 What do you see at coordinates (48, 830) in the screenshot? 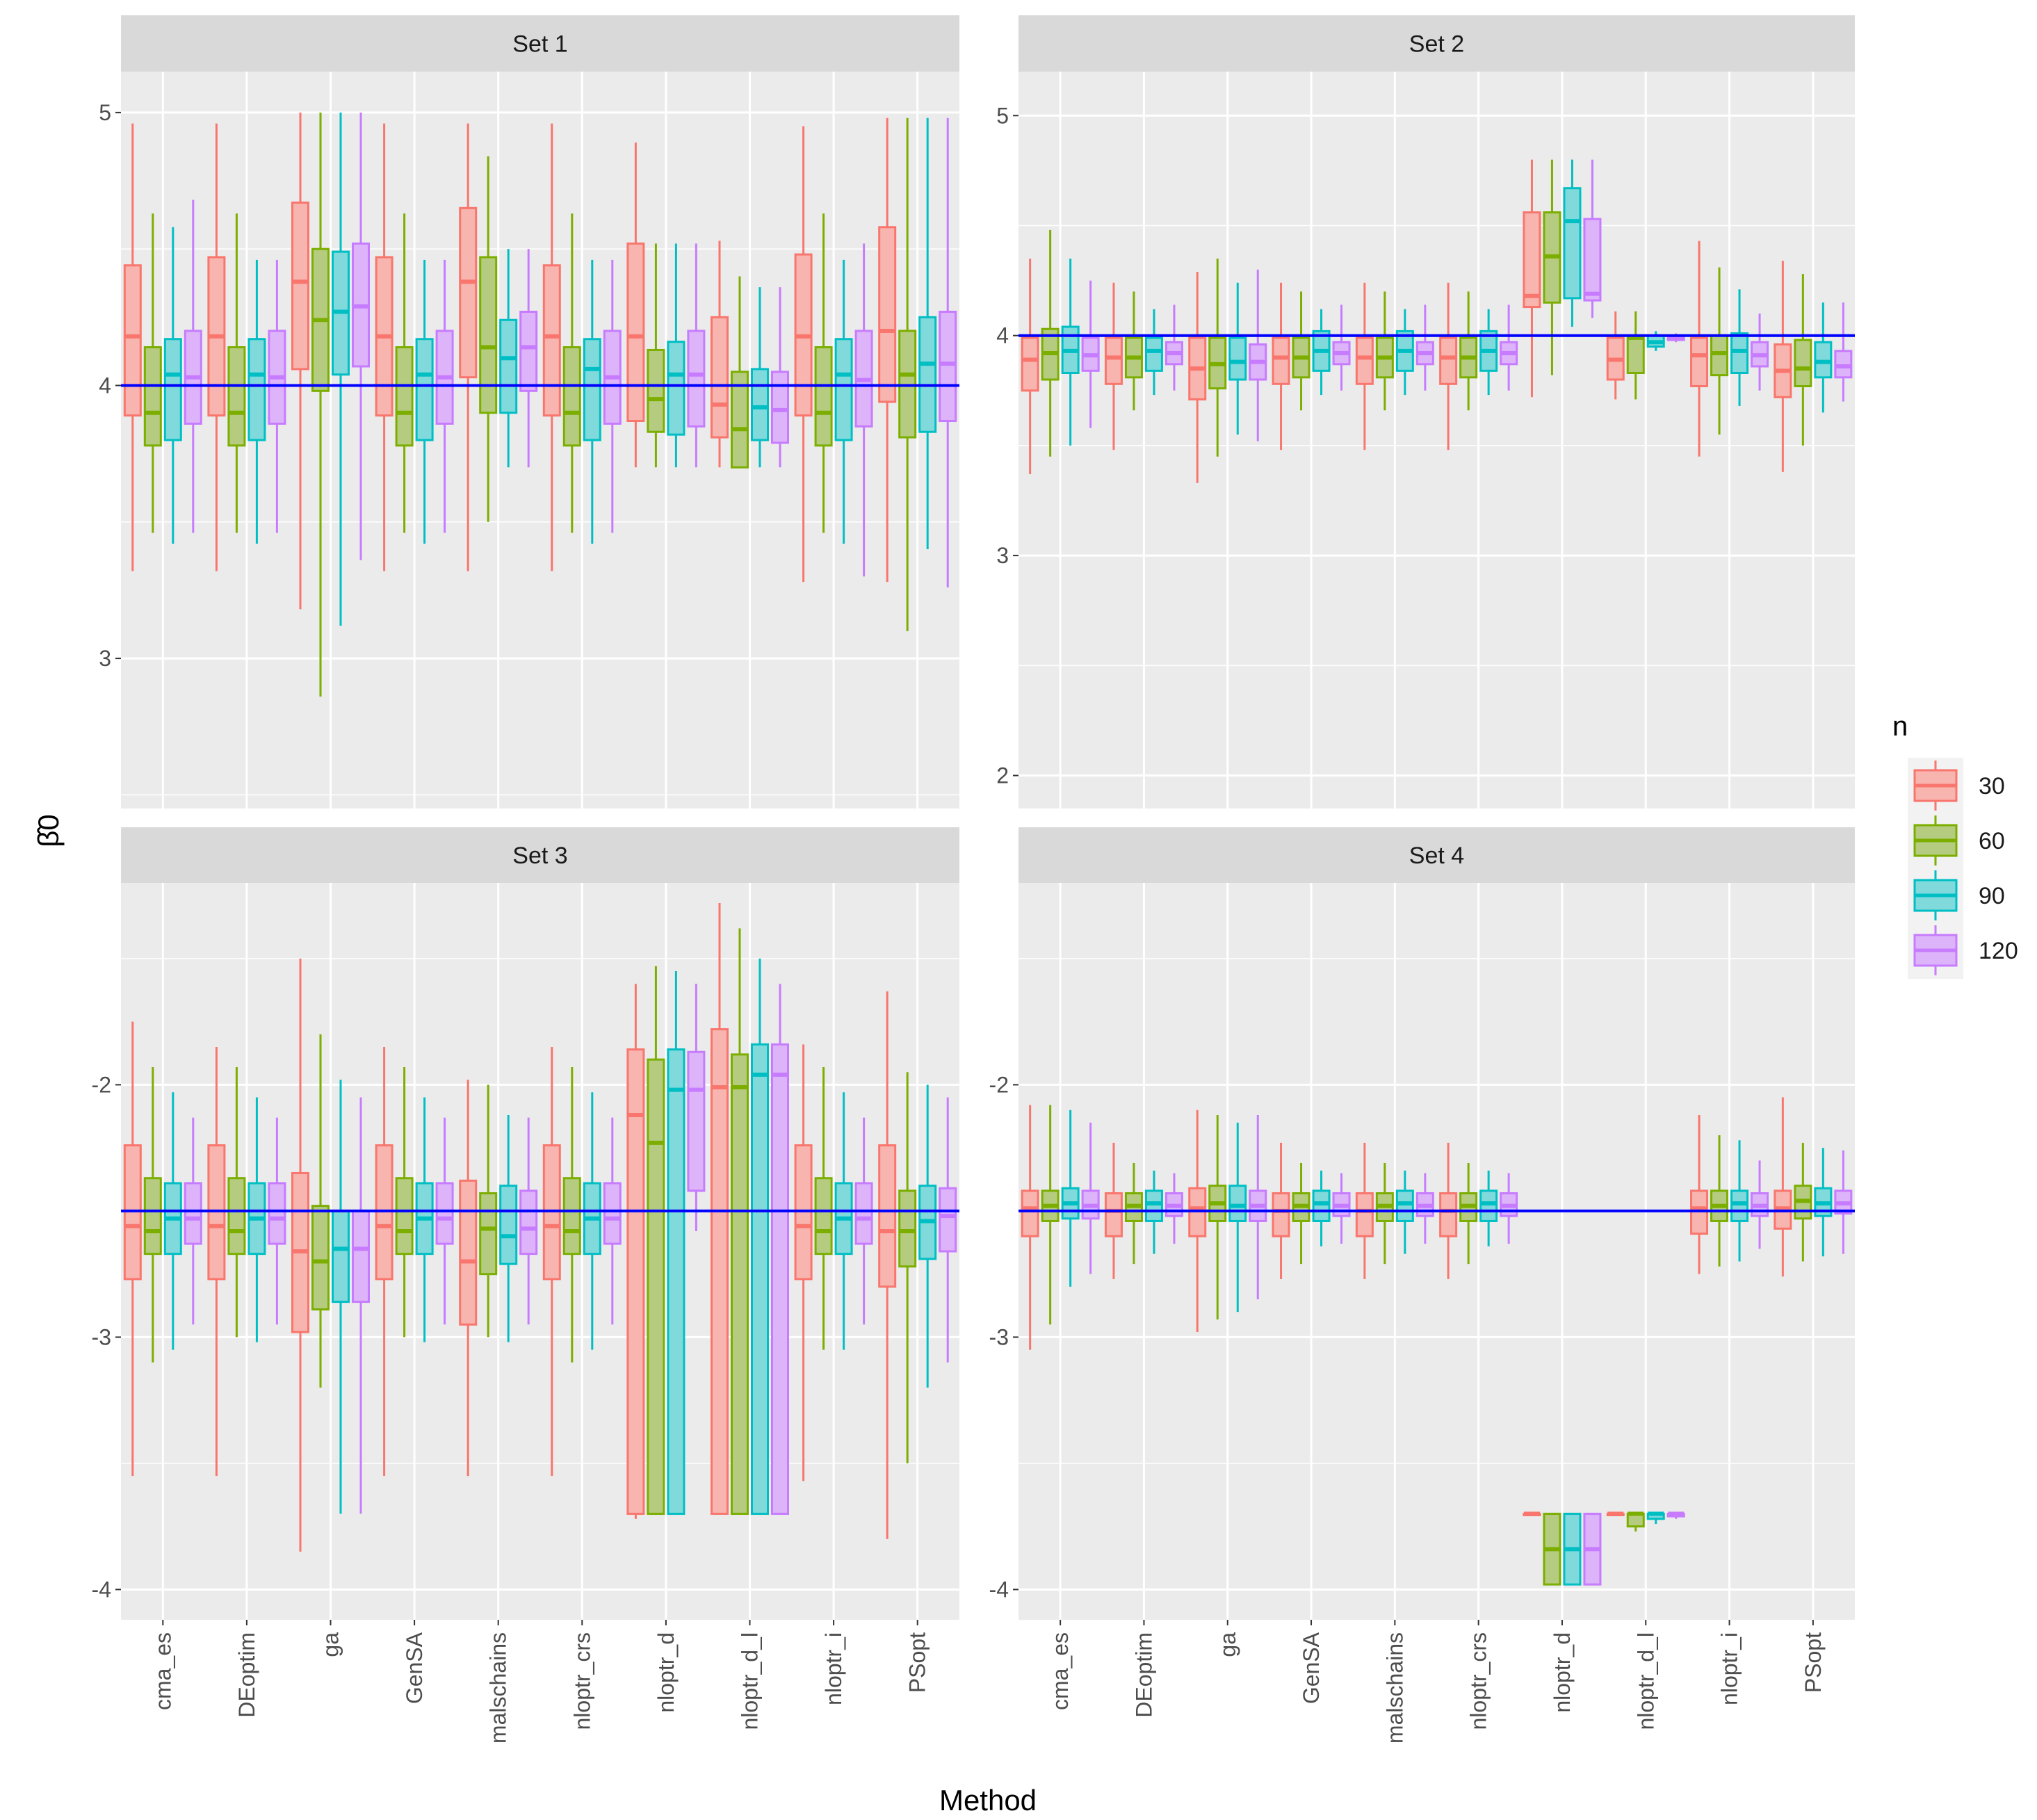
I see `y-axis-title: β̂0` at bounding box center [48, 830].